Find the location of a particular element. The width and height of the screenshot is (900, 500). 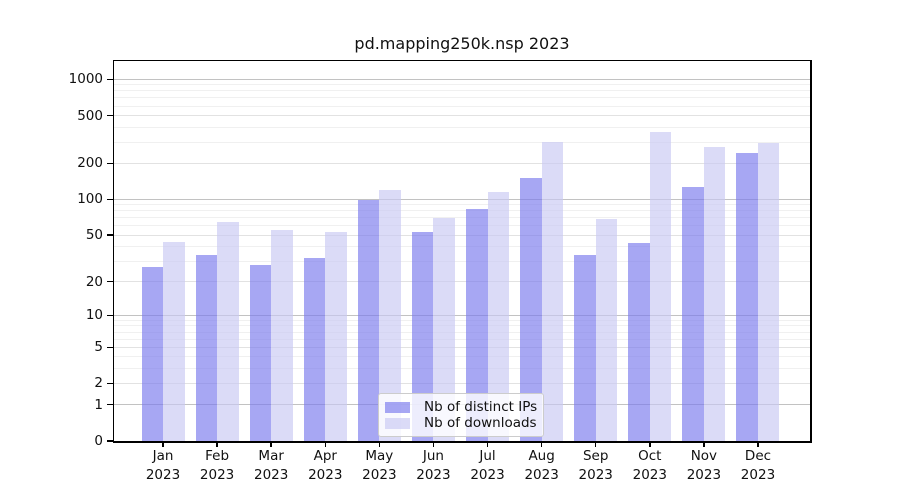

bar-downloads-nov is located at coordinates (714, 294).